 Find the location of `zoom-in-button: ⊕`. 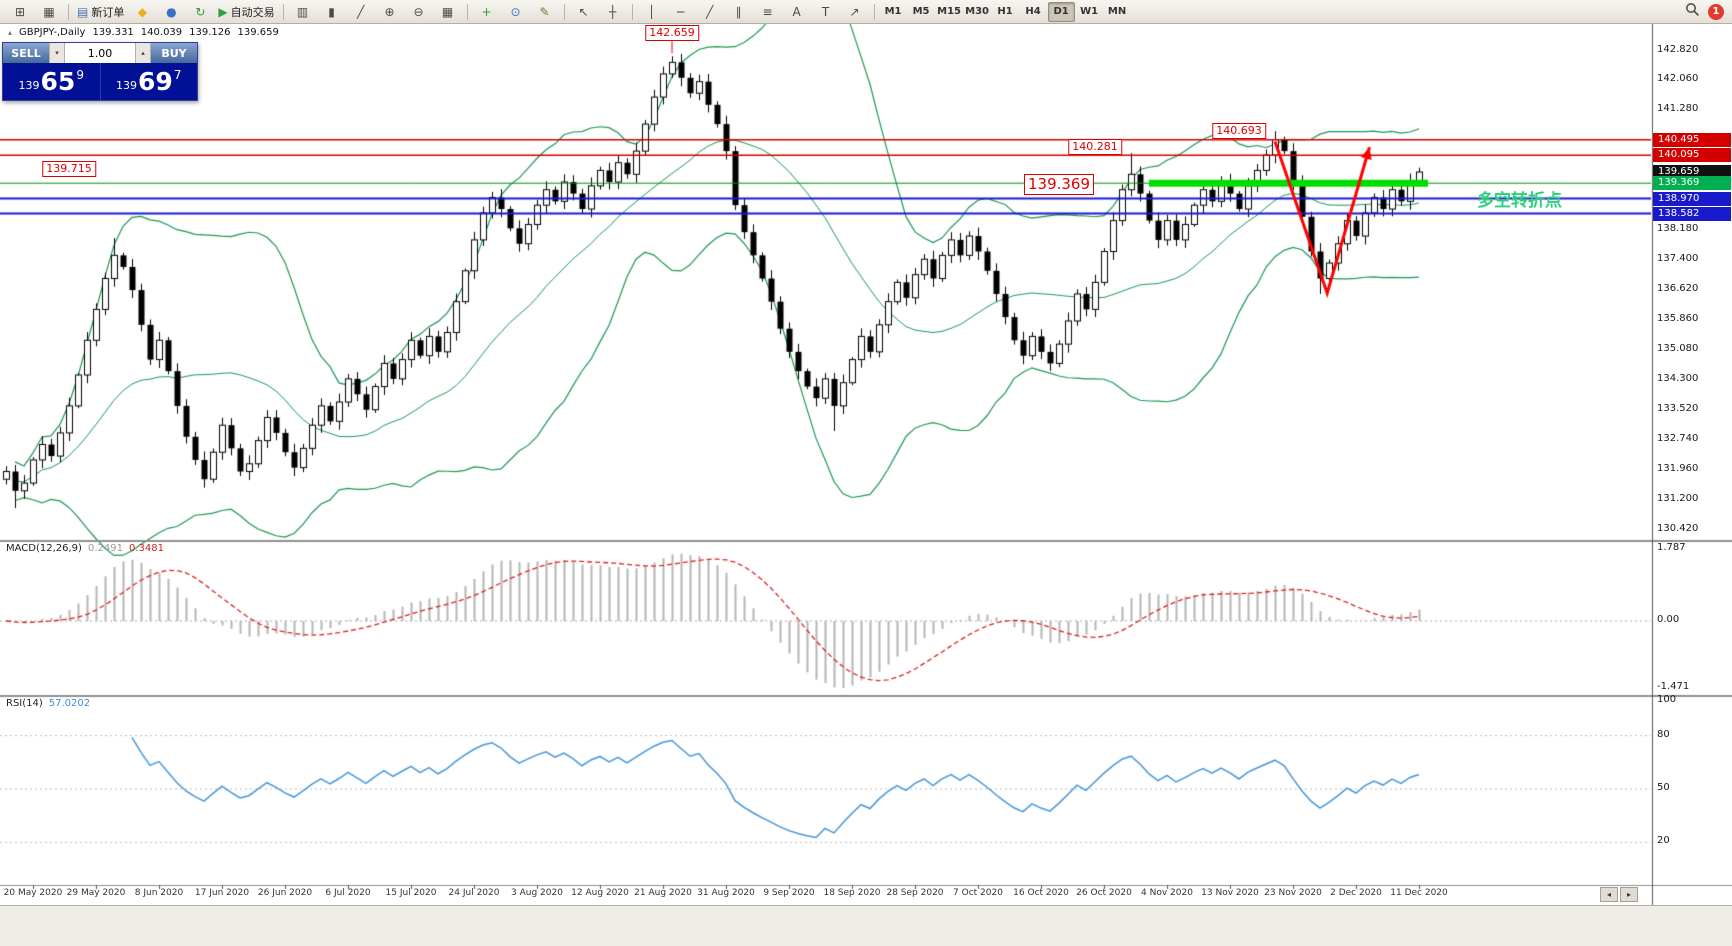

zoom-in-button: ⊕ is located at coordinates (390, 12).